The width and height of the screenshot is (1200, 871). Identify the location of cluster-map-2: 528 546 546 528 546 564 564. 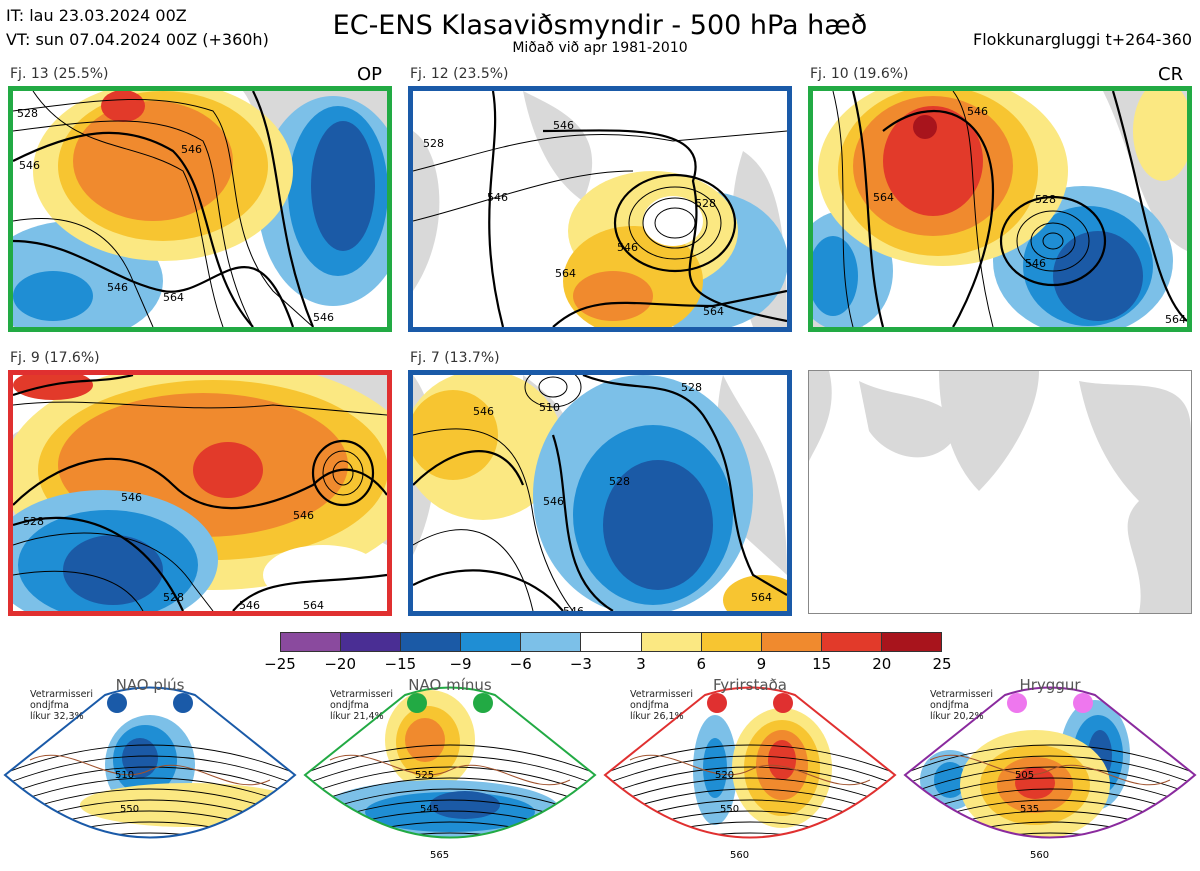
(600, 209).